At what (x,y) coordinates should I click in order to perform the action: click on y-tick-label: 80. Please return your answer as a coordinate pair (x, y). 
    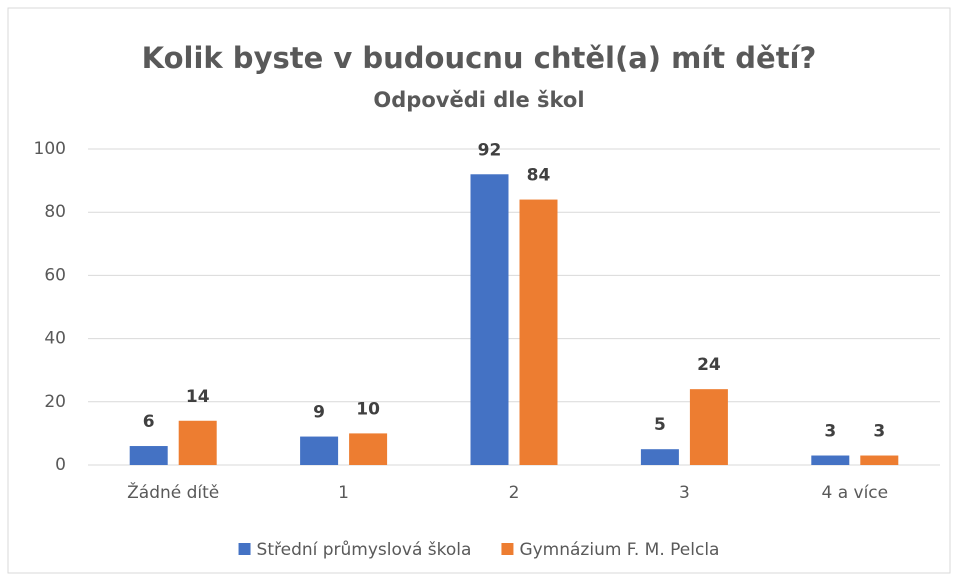
    Looking at the image, I should click on (55, 212).